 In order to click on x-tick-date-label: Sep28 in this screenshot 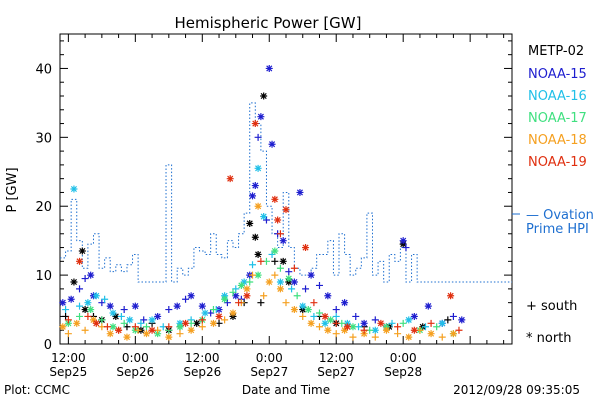, I will do `click(403, 372)`.